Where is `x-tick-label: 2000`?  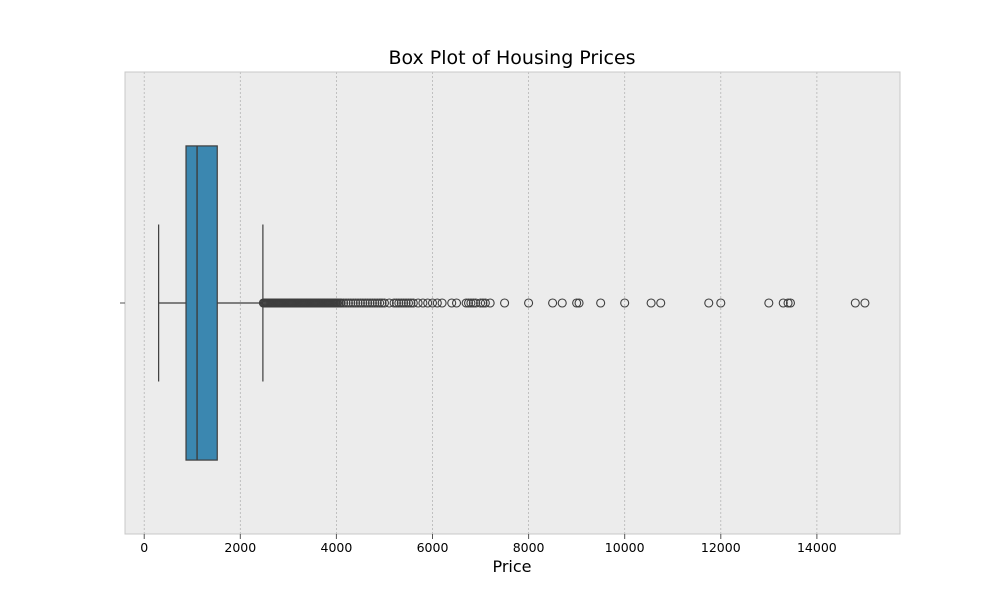 x-tick-label: 2000 is located at coordinates (240, 547).